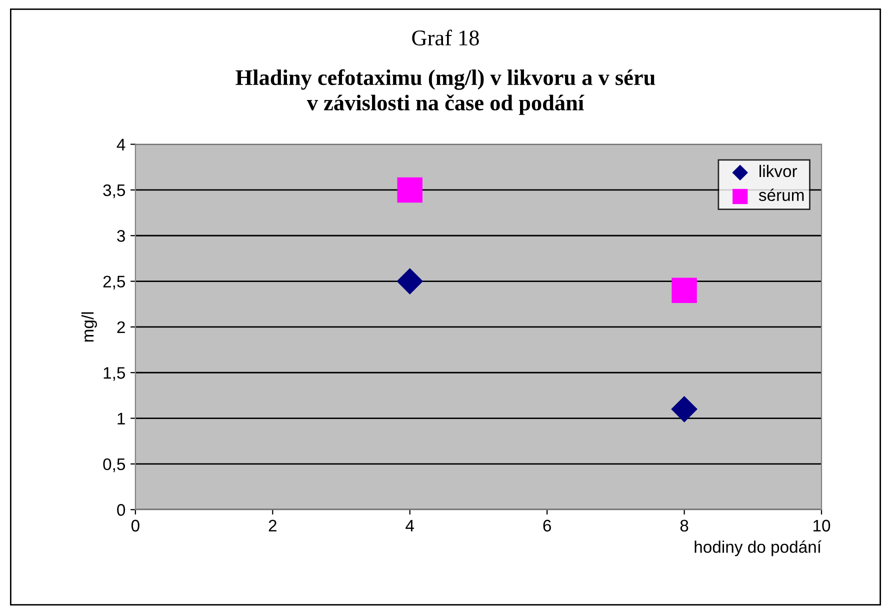 This screenshot has height=614, width=891. What do you see at coordinates (114, 283) in the screenshot?
I see `y-tick-label: 2,5` at bounding box center [114, 283].